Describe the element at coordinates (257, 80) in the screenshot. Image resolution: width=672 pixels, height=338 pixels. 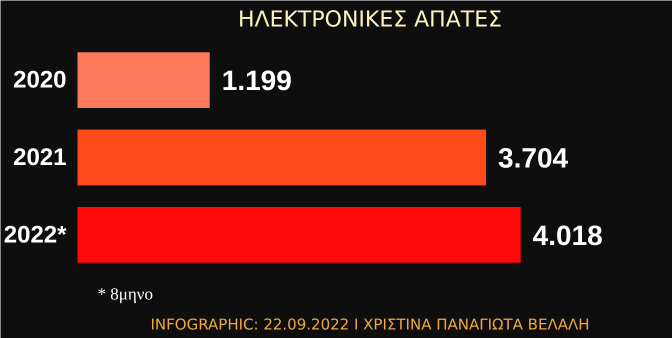
I see `data-label: 1.199` at that location.